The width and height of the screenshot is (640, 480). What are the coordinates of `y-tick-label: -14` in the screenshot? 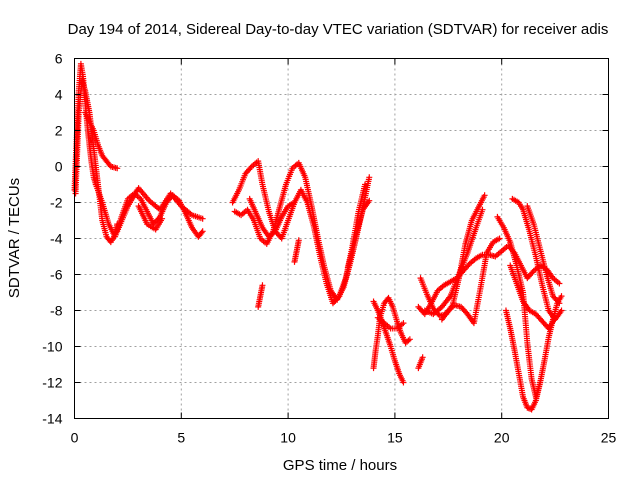 It's located at (52, 419).